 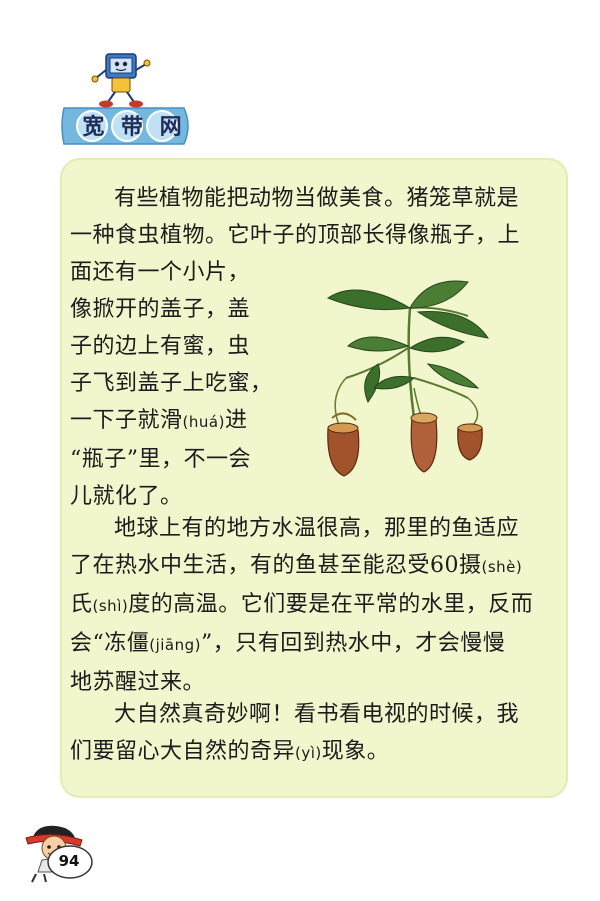 I want to click on text-line: 一种食虫植物。它叶子的顶部长得像瓶子，上, so click(x=295, y=235).